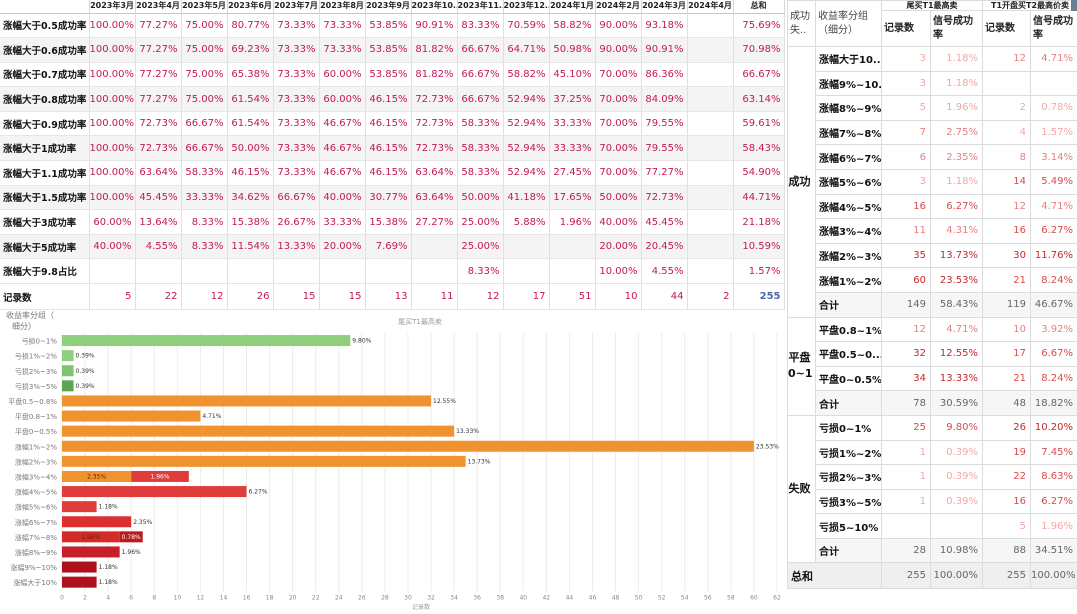 The height and width of the screenshot is (614, 1077). What do you see at coordinates (36, 386) in the screenshot?
I see `y-category-label: 亏损3%~5%` at bounding box center [36, 386].